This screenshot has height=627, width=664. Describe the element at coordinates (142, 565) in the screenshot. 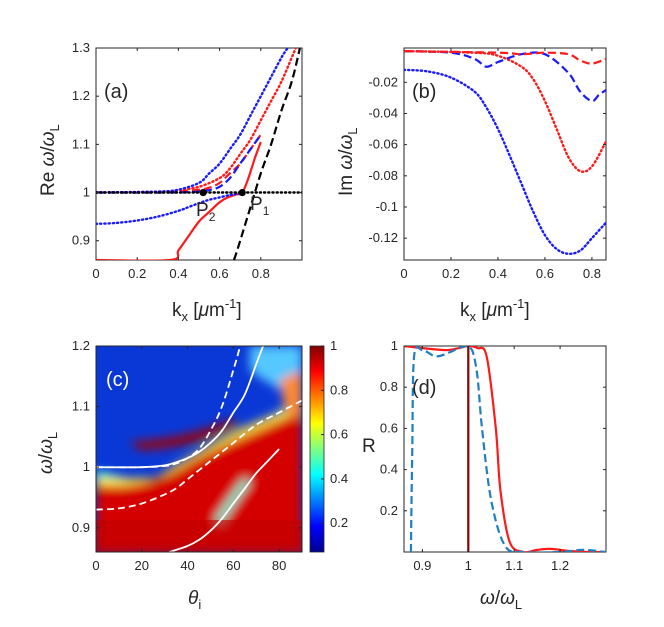

I see `panel-c-xtick-label: 20` at that location.